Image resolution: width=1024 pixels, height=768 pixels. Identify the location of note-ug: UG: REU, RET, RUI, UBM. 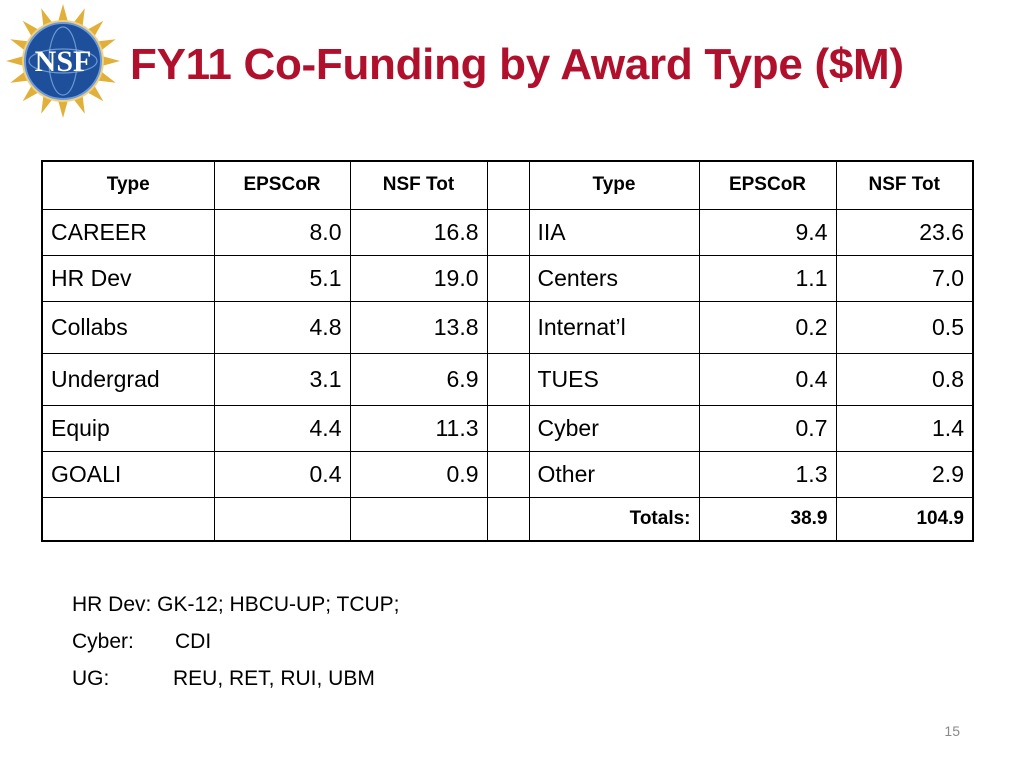
(236, 678).